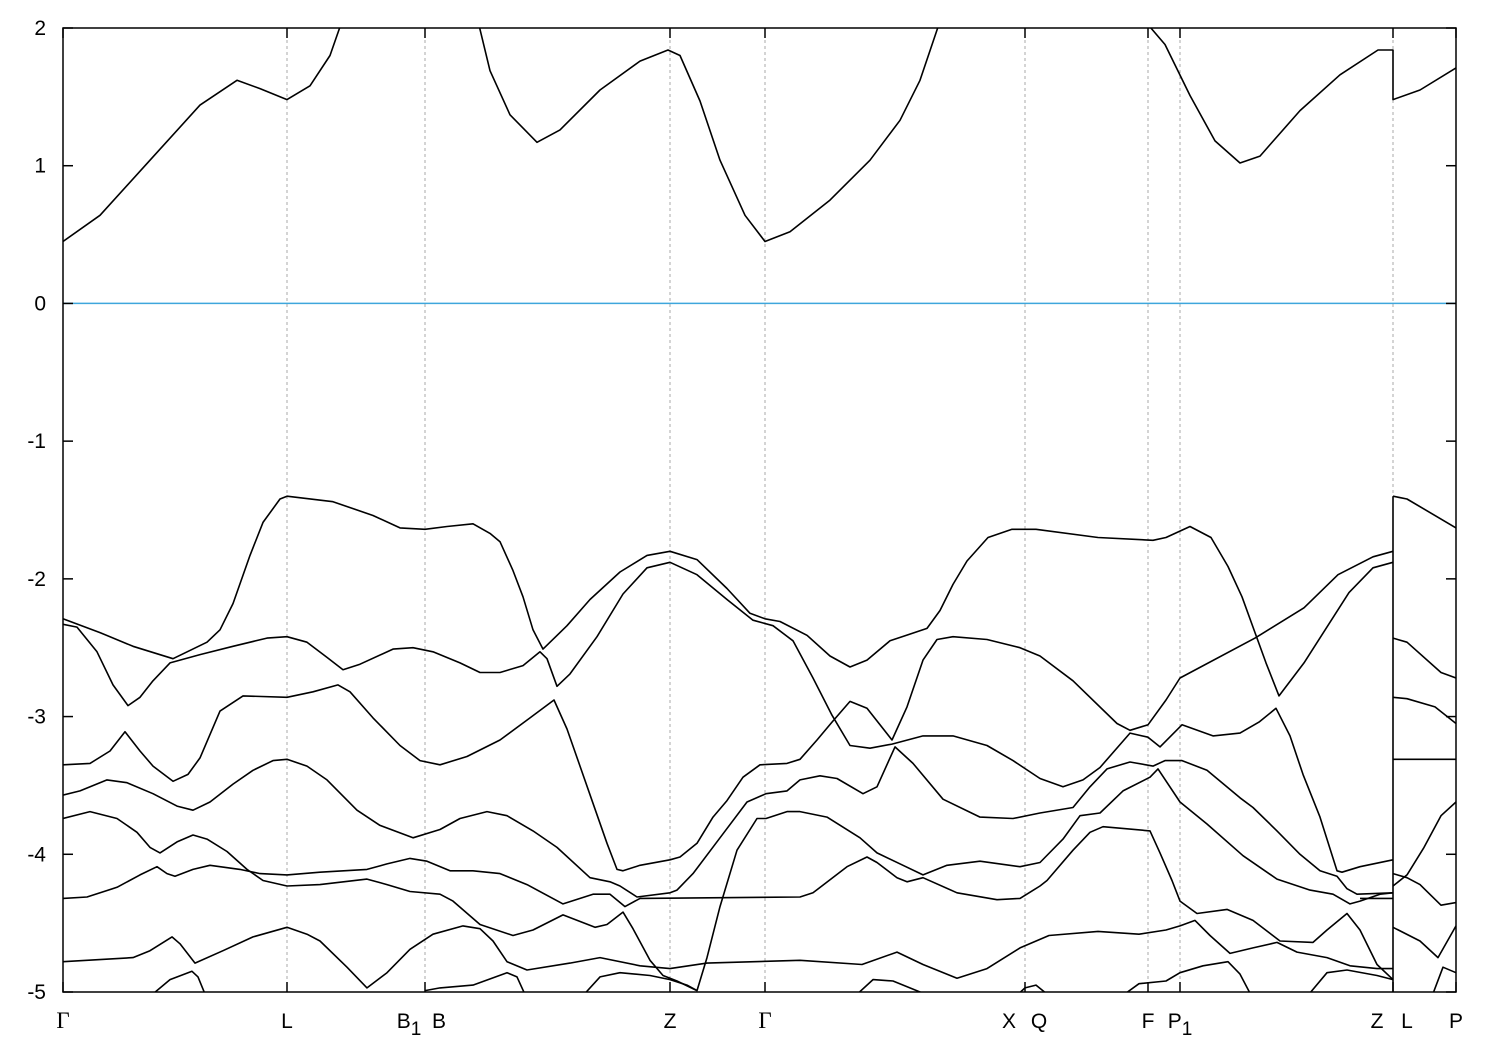 The image size is (1500, 1050). I want to click on y-tick-label: 2, so click(40, 28).